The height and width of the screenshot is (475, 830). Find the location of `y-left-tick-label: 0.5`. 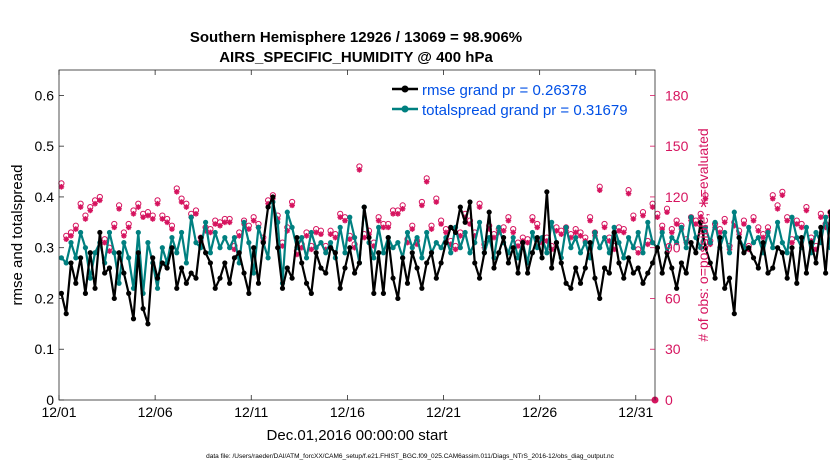

y-left-tick-label: 0.5 is located at coordinates (45, 146).